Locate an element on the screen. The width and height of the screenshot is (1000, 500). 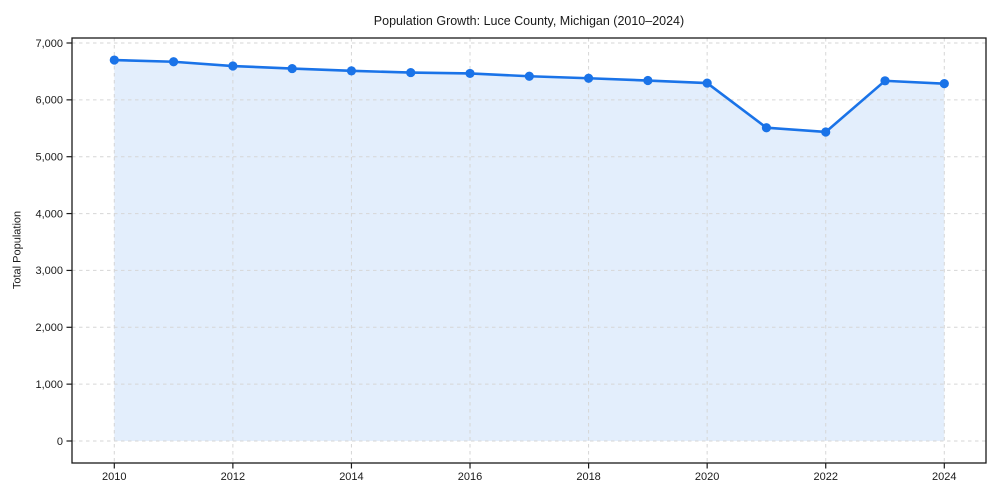
y-tick-label: 6,000 is located at coordinates (49, 101).